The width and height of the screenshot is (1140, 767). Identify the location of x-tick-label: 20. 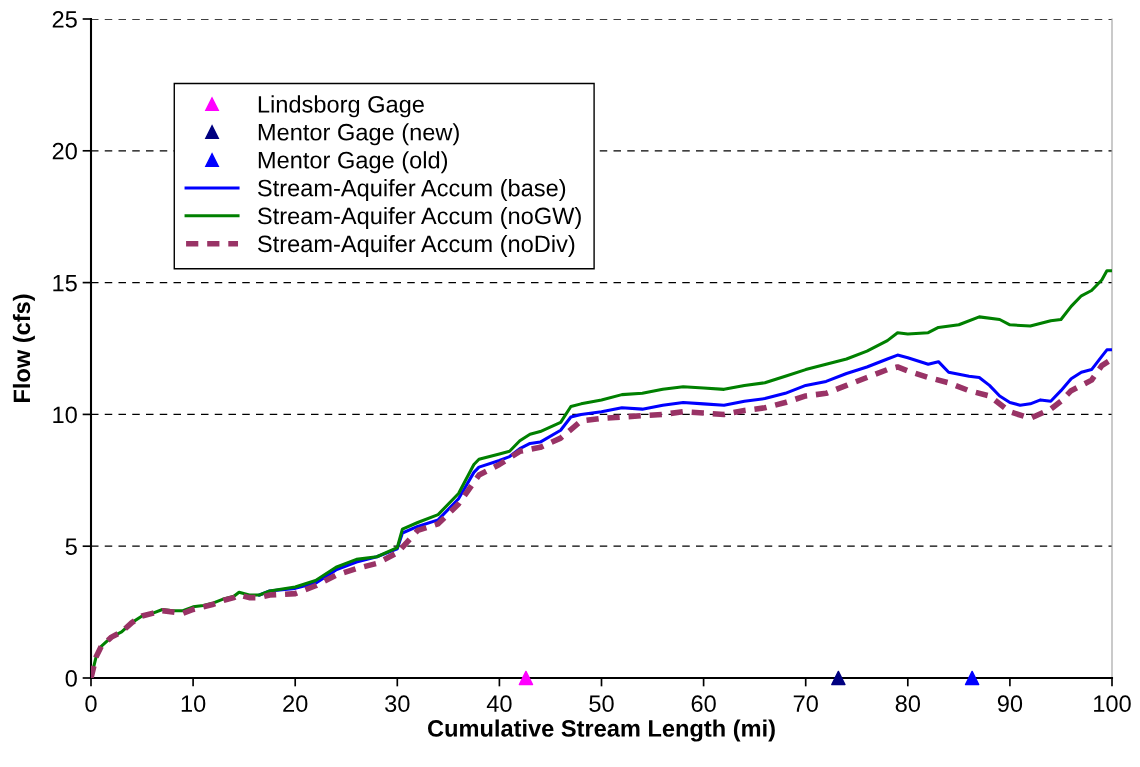
(295, 704).